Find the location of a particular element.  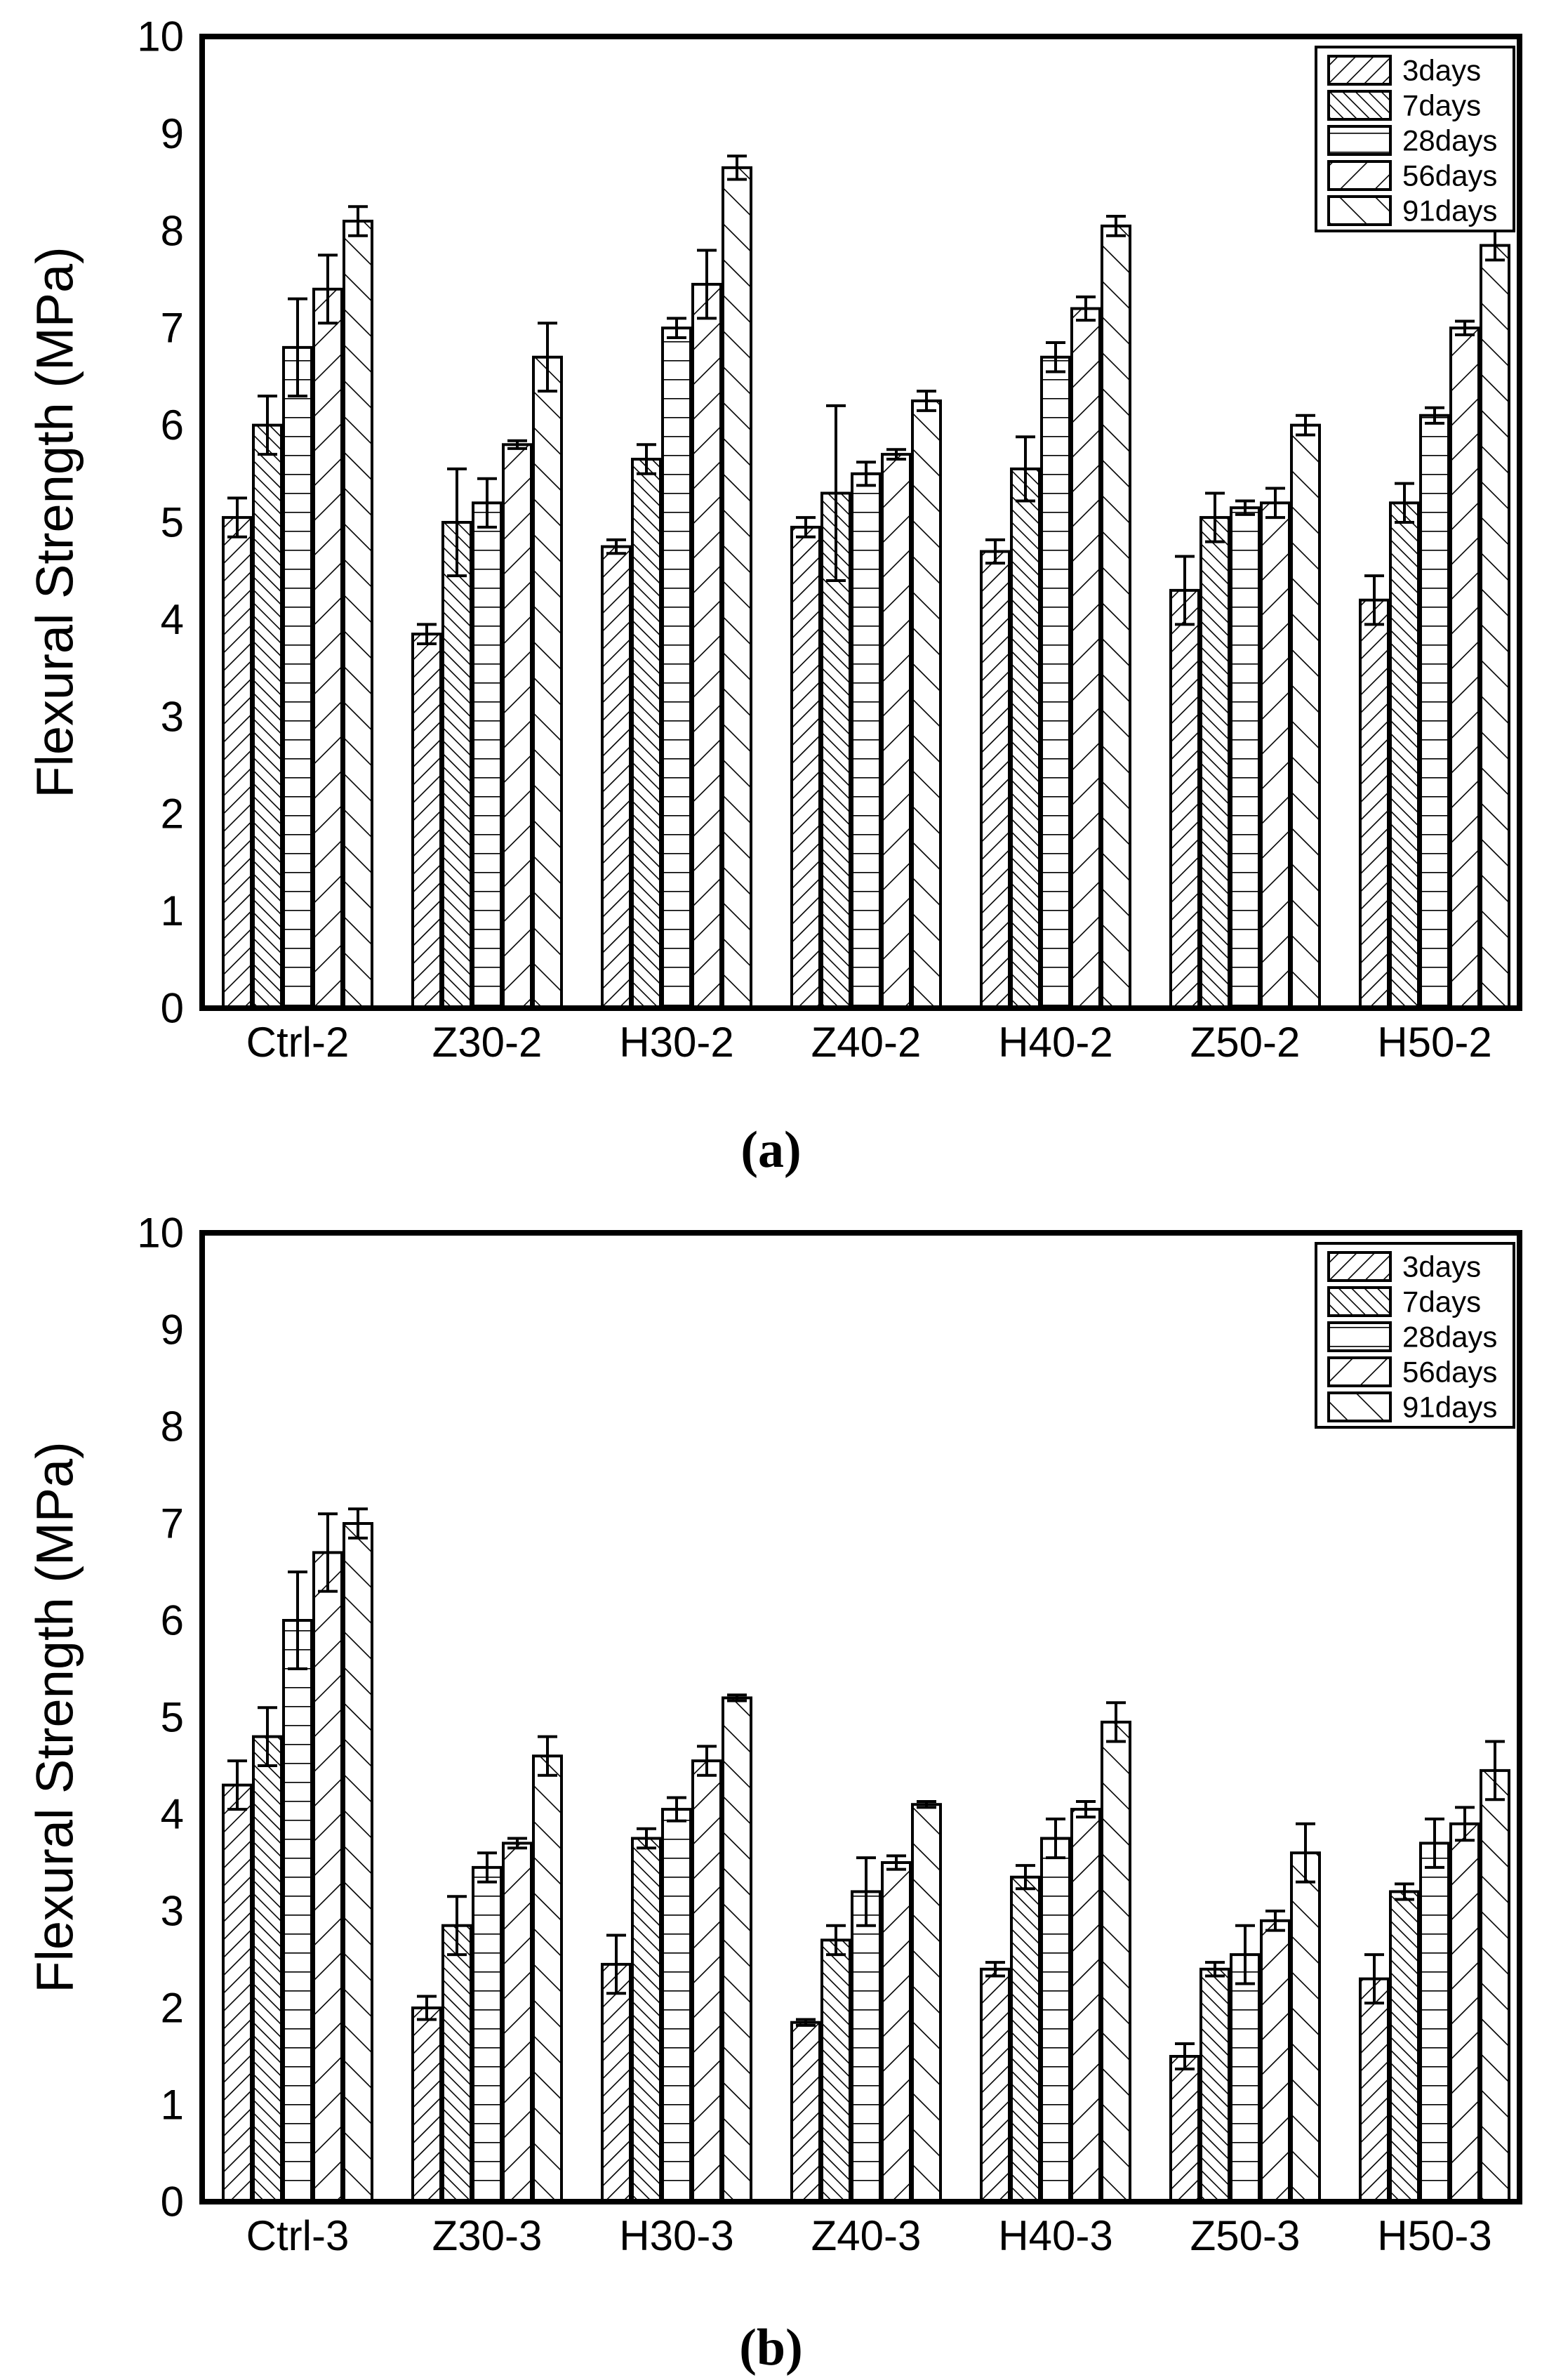

error-bar-Z40-2-7days is located at coordinates (836, 494).